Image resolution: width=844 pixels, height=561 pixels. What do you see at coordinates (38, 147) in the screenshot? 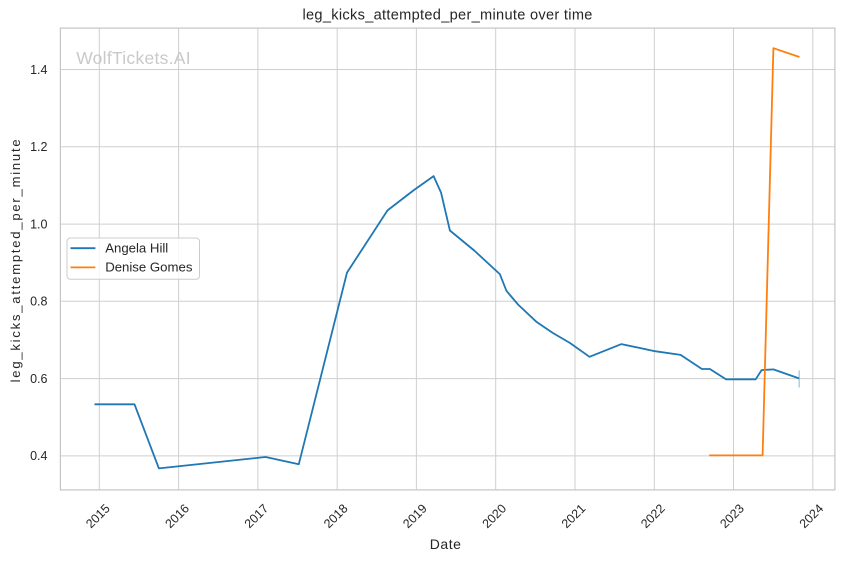
I see `svg-text: 1.2` at bounding box center [38, 147].